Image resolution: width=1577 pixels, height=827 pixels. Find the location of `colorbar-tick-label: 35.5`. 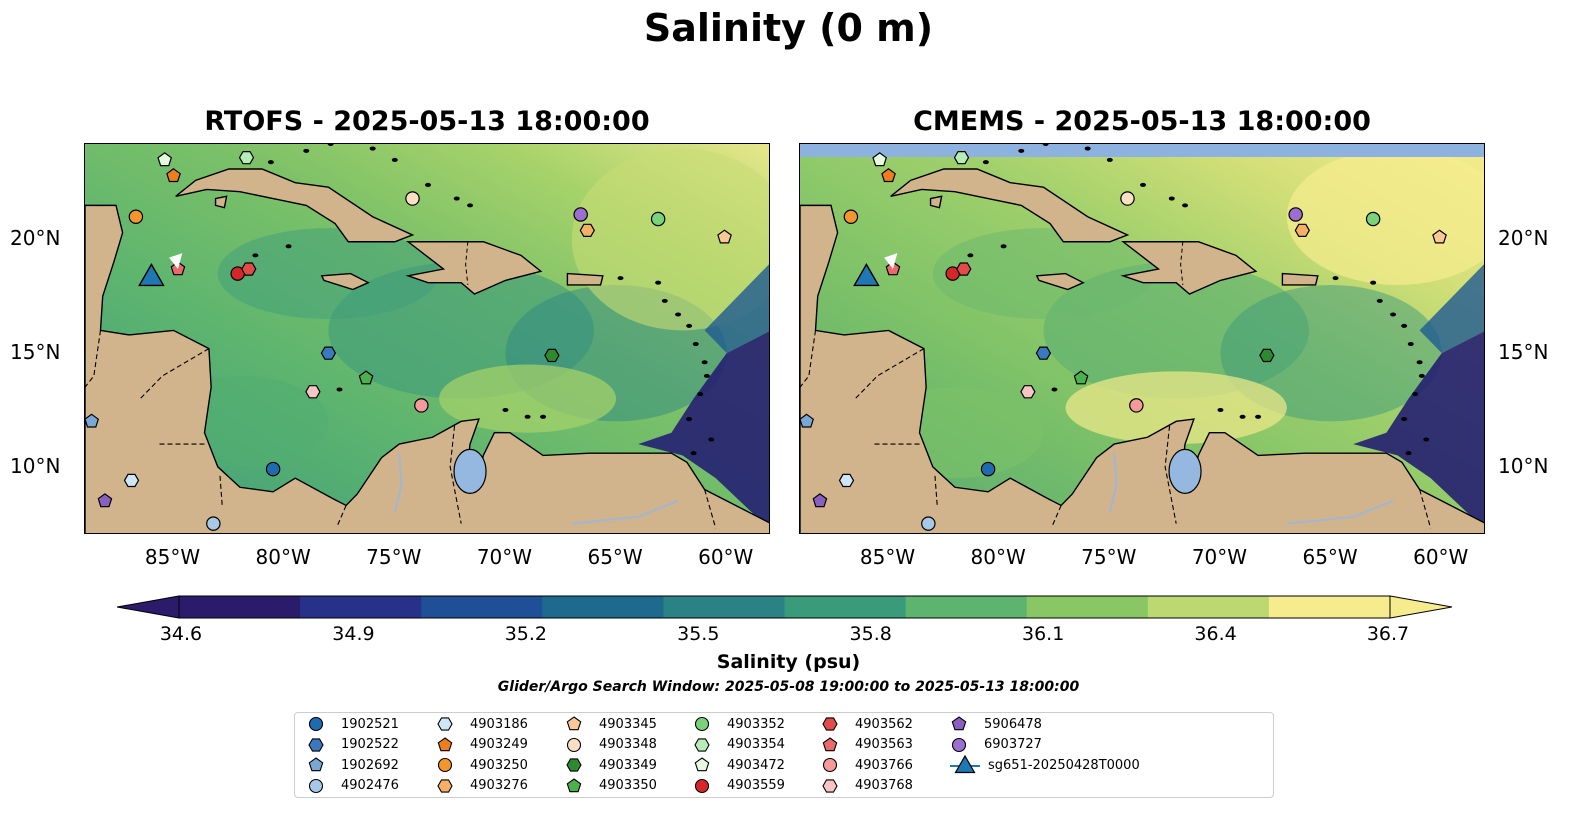

colorbar-tick-label: 35.5 is located at coordinates (698, 634).